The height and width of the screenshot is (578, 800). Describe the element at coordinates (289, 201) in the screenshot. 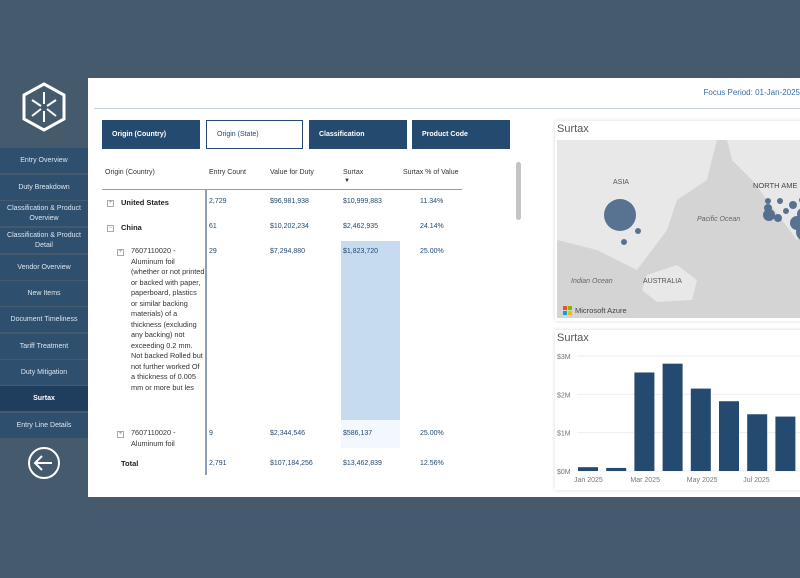

I see `value-for-duty: $96,981,938` at that location.